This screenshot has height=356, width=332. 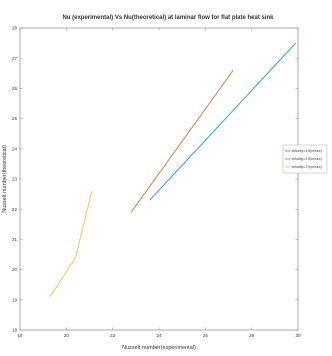 I want to click on y-tick-label: 22, so click(x=15, y=209).